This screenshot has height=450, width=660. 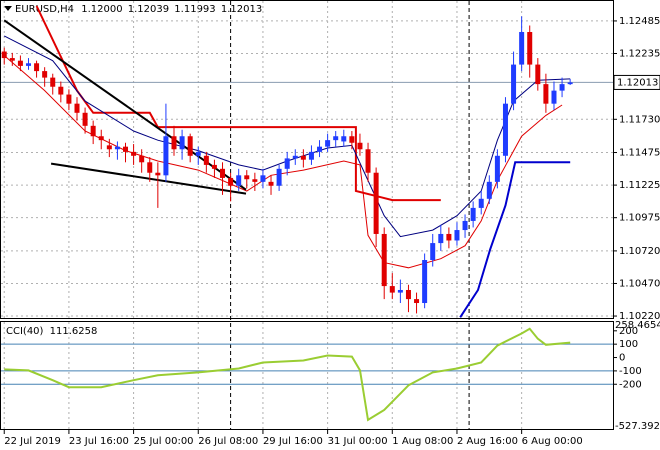 What do you see at coordinates (164, 441) in the screenshot?
I see `x-tick-label: 25 Jul 00:00` at bounding box center [164, 441].